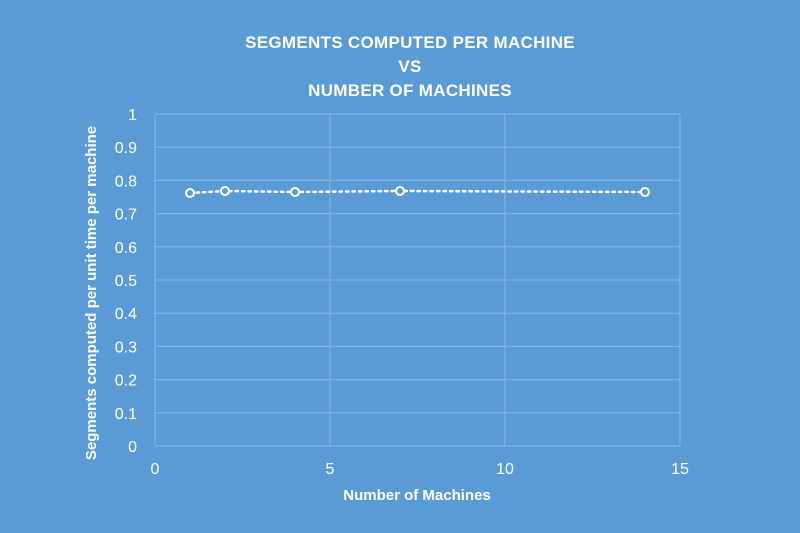 The width and height of the screenshot is (800, 533). I want to click on y-tick-label: 0.9, so click(126, 148).